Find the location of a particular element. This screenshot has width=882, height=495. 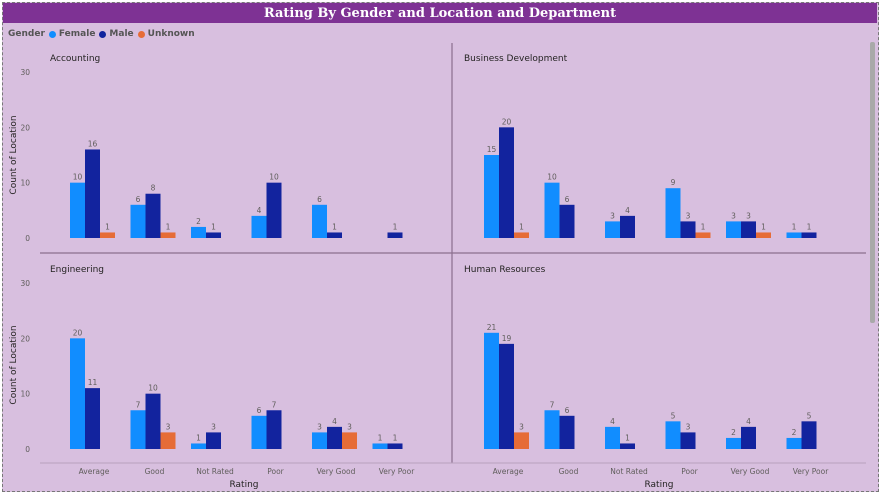

legend-item-unknown: Unknown is located at coordinates (166, 34).